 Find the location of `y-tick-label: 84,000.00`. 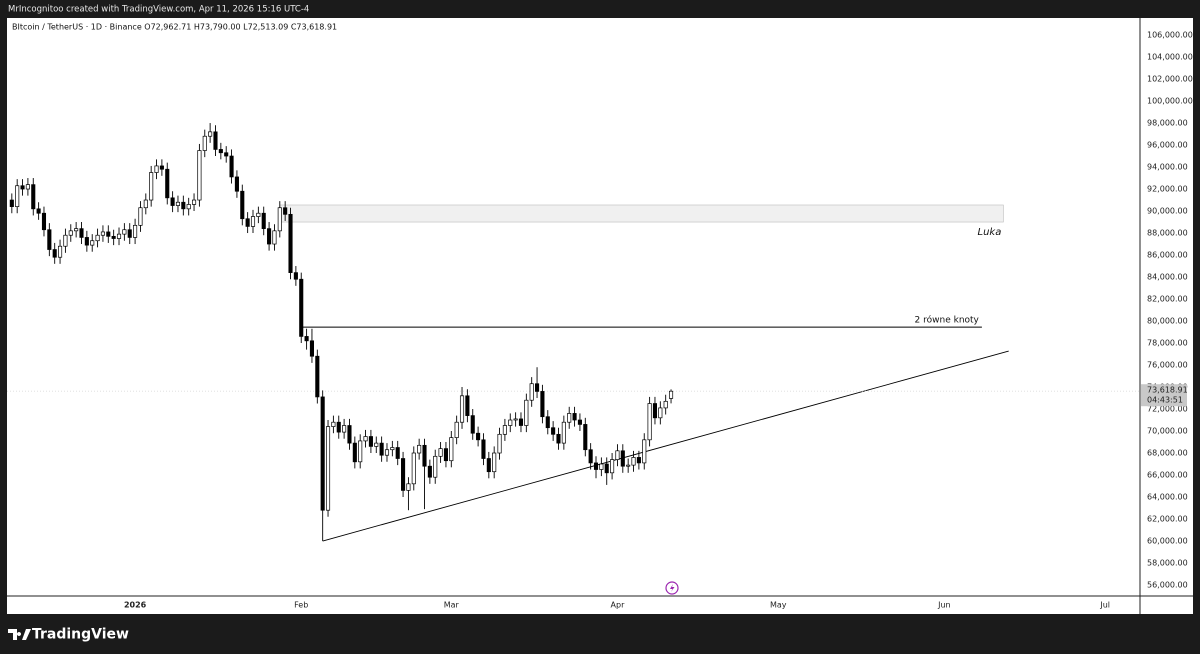

y-tick-label: 84,000.00 is located at coordinates (1167, 277).